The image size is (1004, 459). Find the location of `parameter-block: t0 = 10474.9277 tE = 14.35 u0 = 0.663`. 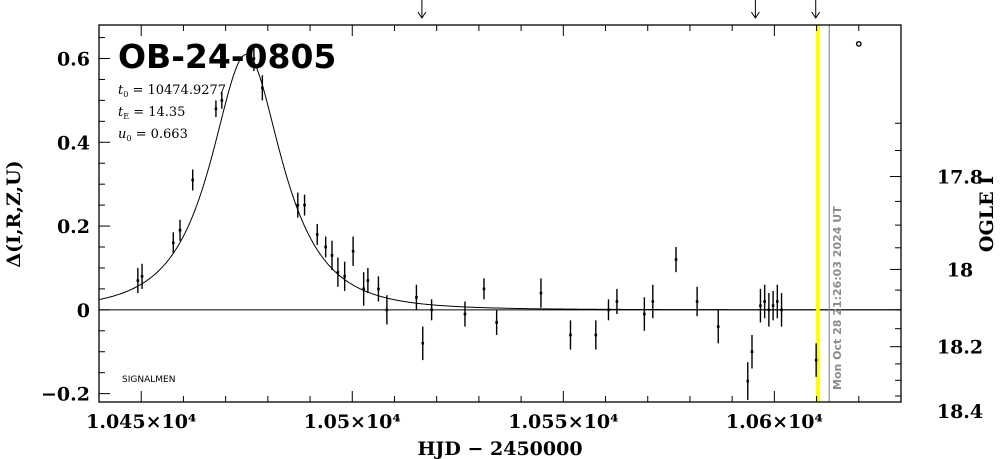

parameter-block: t0 = 10474.9277 tE = 14.35 u0 = 0.663 is located at coordinates (172, 113).